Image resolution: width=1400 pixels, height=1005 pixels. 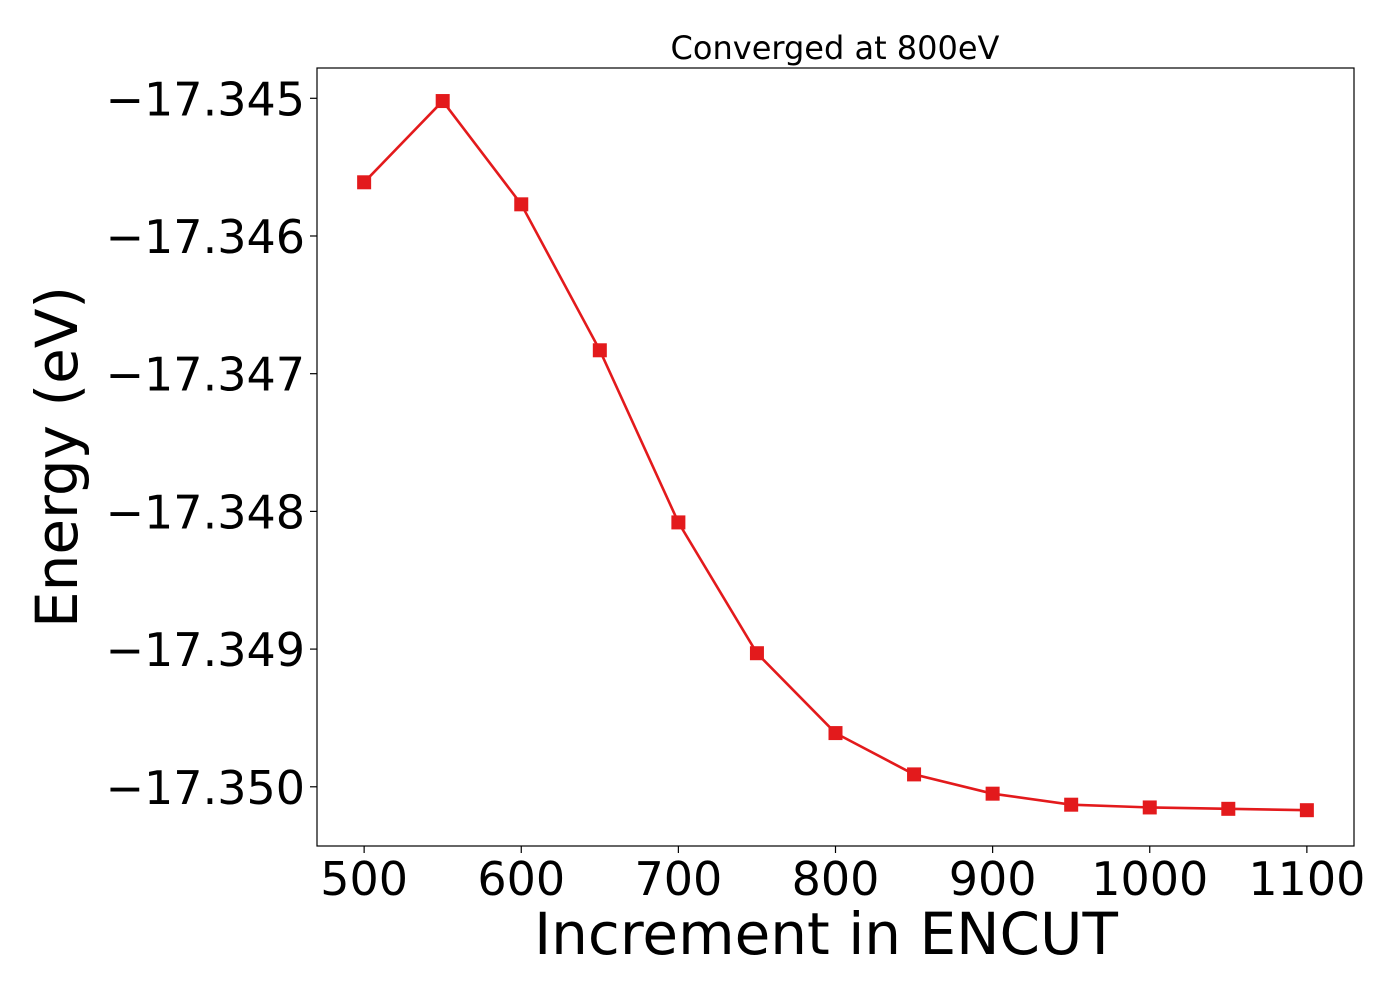 I want to click on y-tick-label: −17.349, so click(x=206, y=650).